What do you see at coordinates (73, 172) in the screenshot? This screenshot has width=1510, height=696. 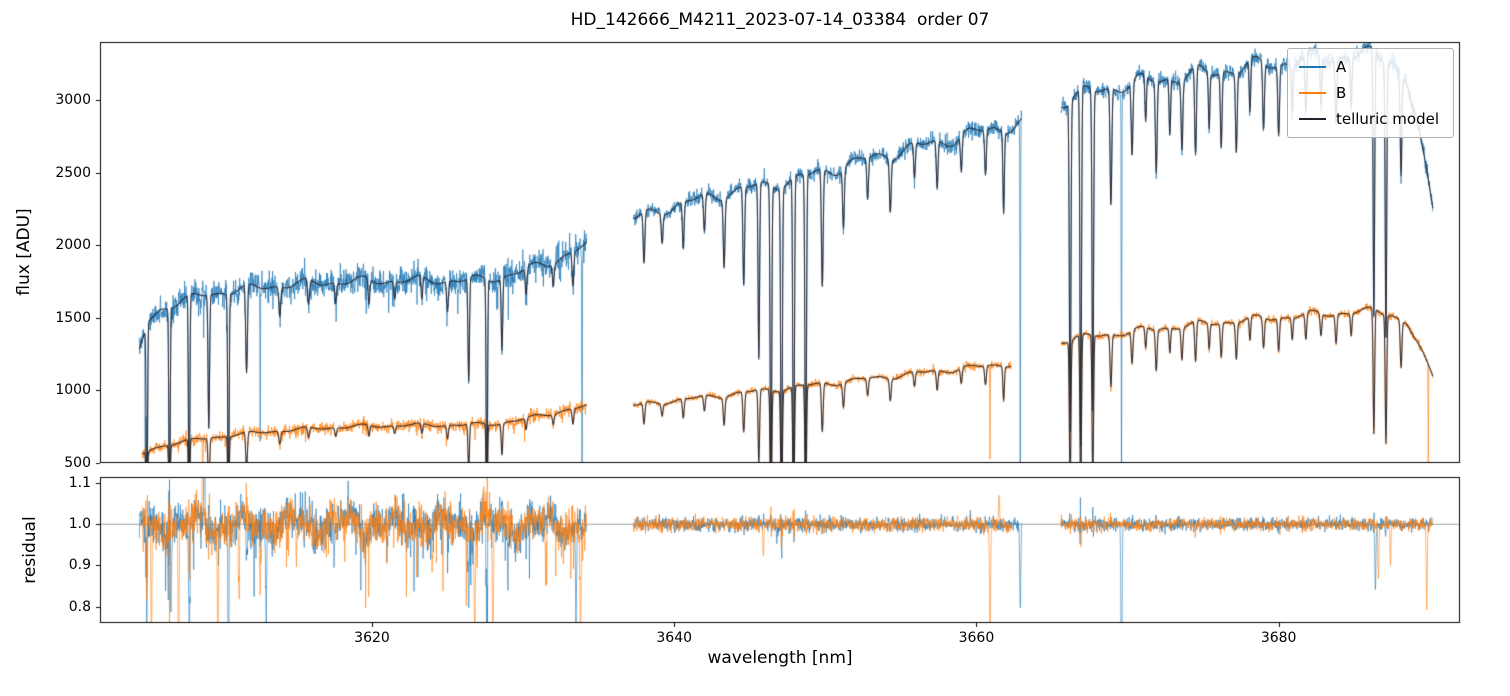 I see `flux-ytick-2500: 2500` at bounding box center [73, 172].